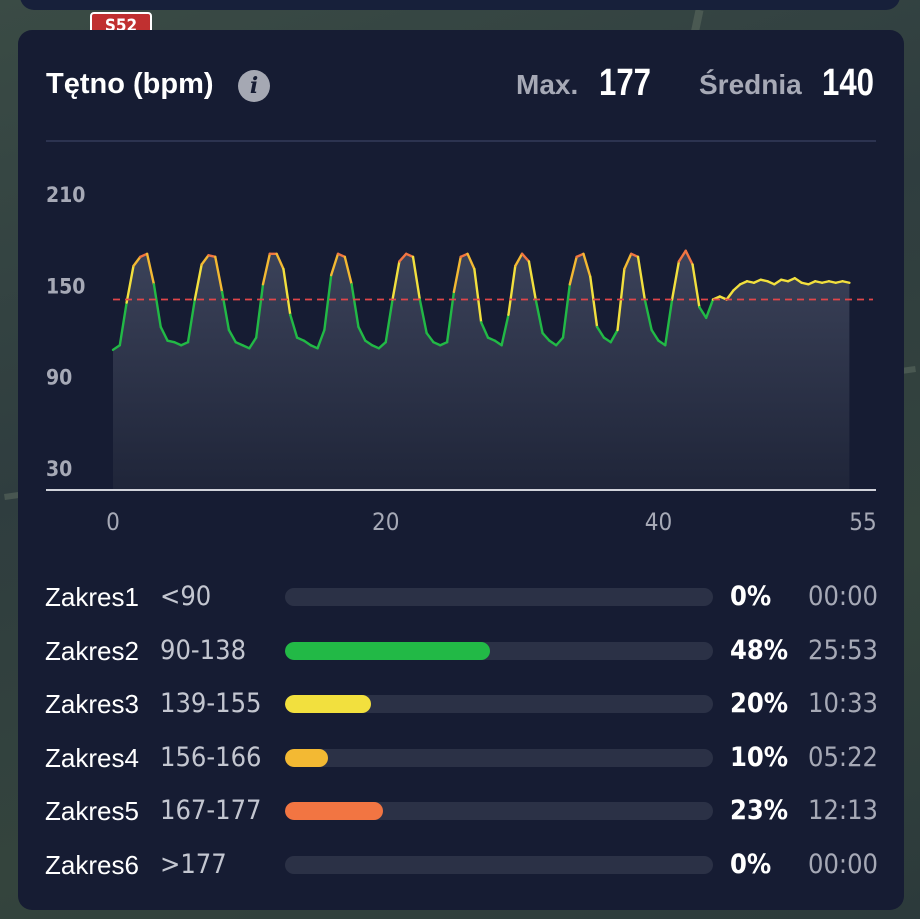  What do you see at coordinates (625, 83) in the screenshot?
I see `max-value: 177` at bounding box center [625, 83].